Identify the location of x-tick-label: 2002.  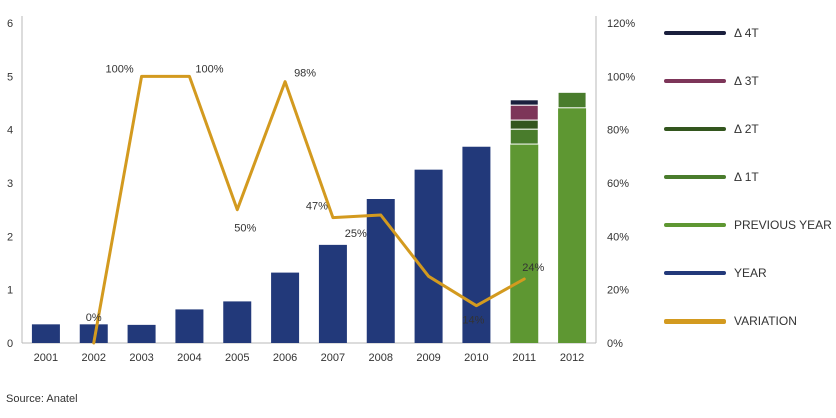
(94, 358).